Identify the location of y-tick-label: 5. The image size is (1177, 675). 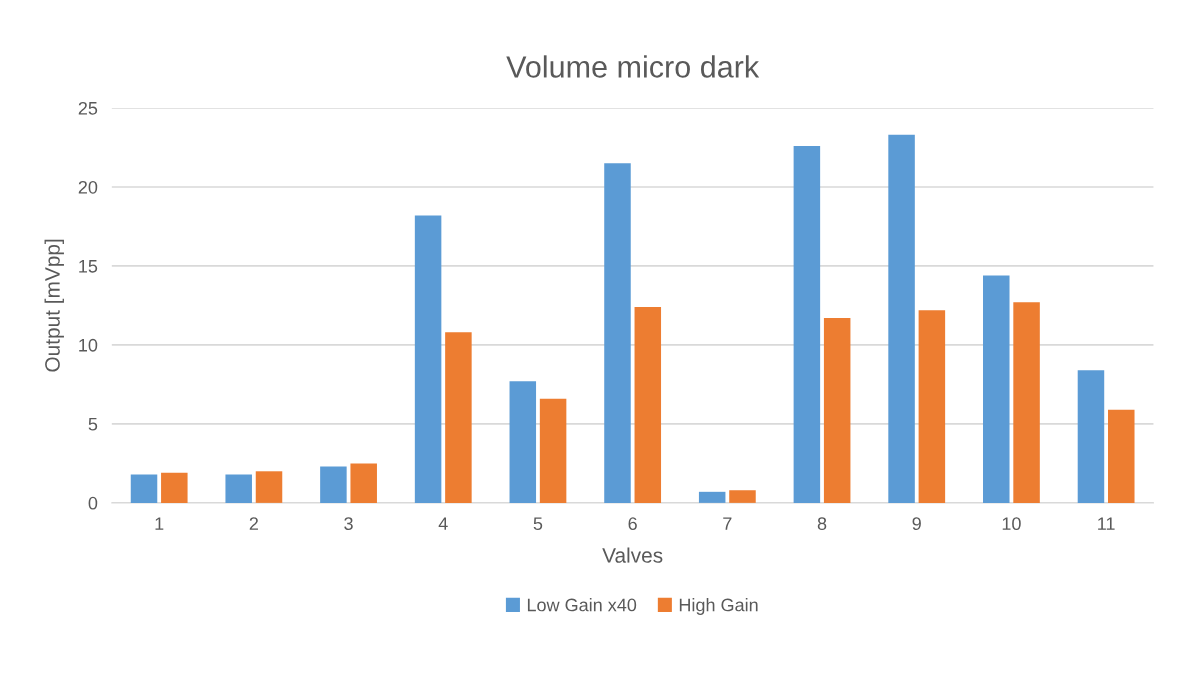
(93, 424).